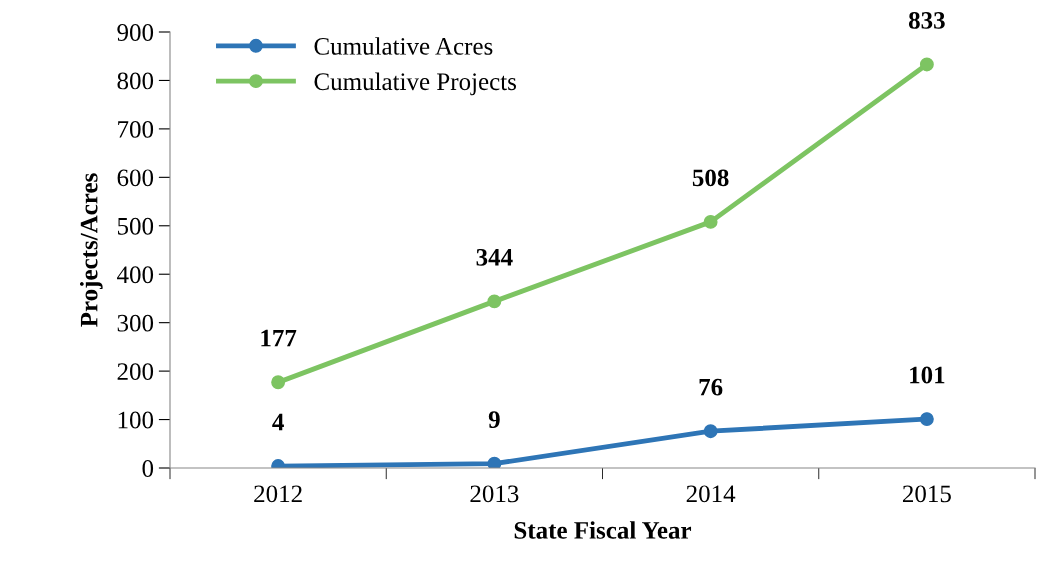  I want to click on legend-label: Cumulative Acres, so click(403, 46).